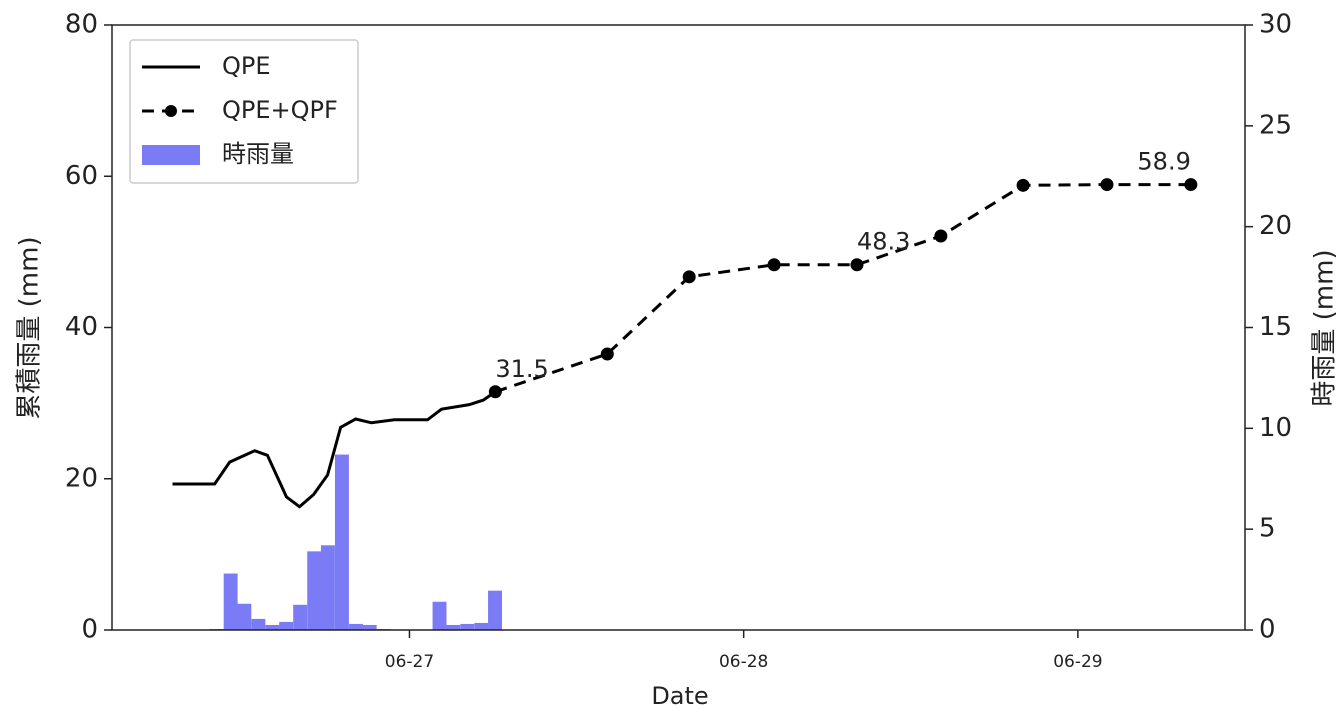  What do you see at coordinates (30, 327) in the screenshot?
I see `y-axis-label: 累積雨量 (mm)` at bounding box center [30, 327].